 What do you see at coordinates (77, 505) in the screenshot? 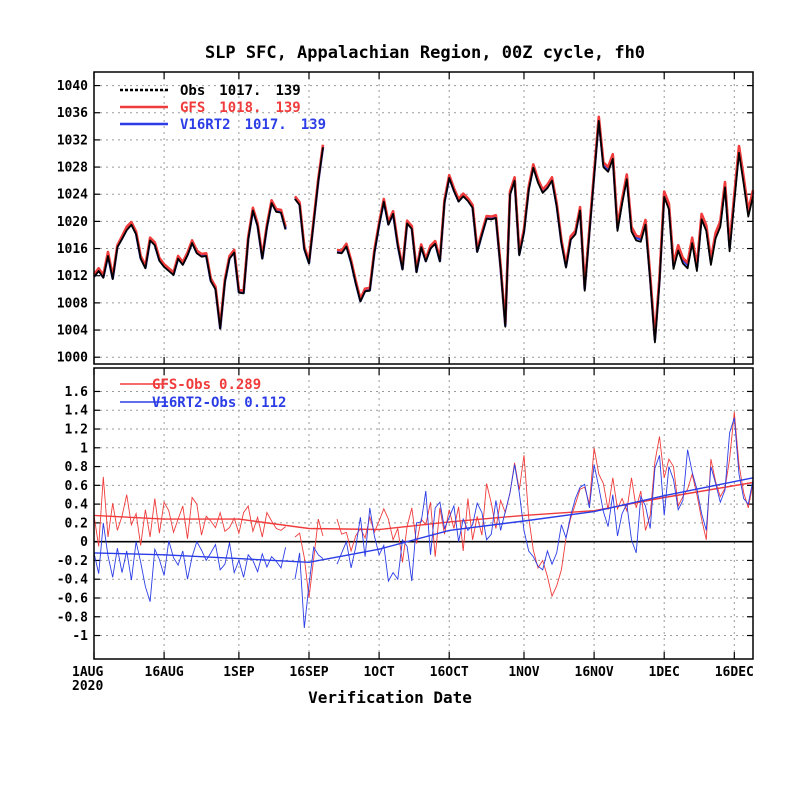
I see `y-tick-label: 0.4` at bounding box center [77, 505].